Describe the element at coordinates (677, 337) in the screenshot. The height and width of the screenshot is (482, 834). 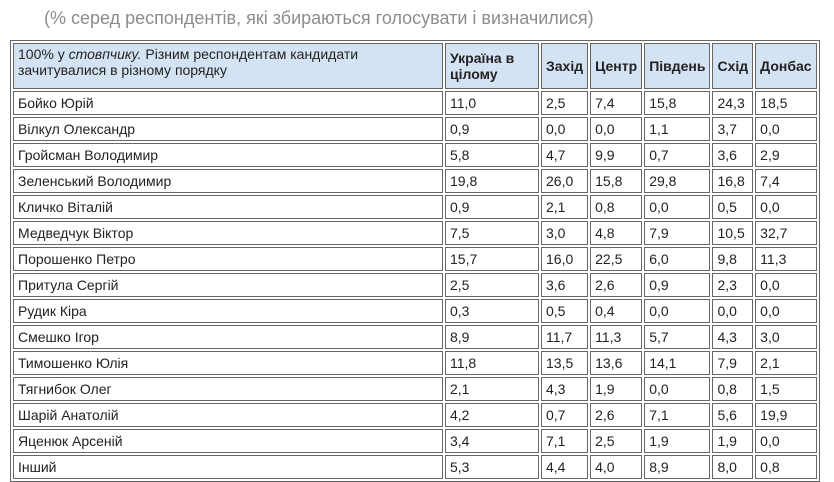
I see `value-cell: 5,7` at that location.